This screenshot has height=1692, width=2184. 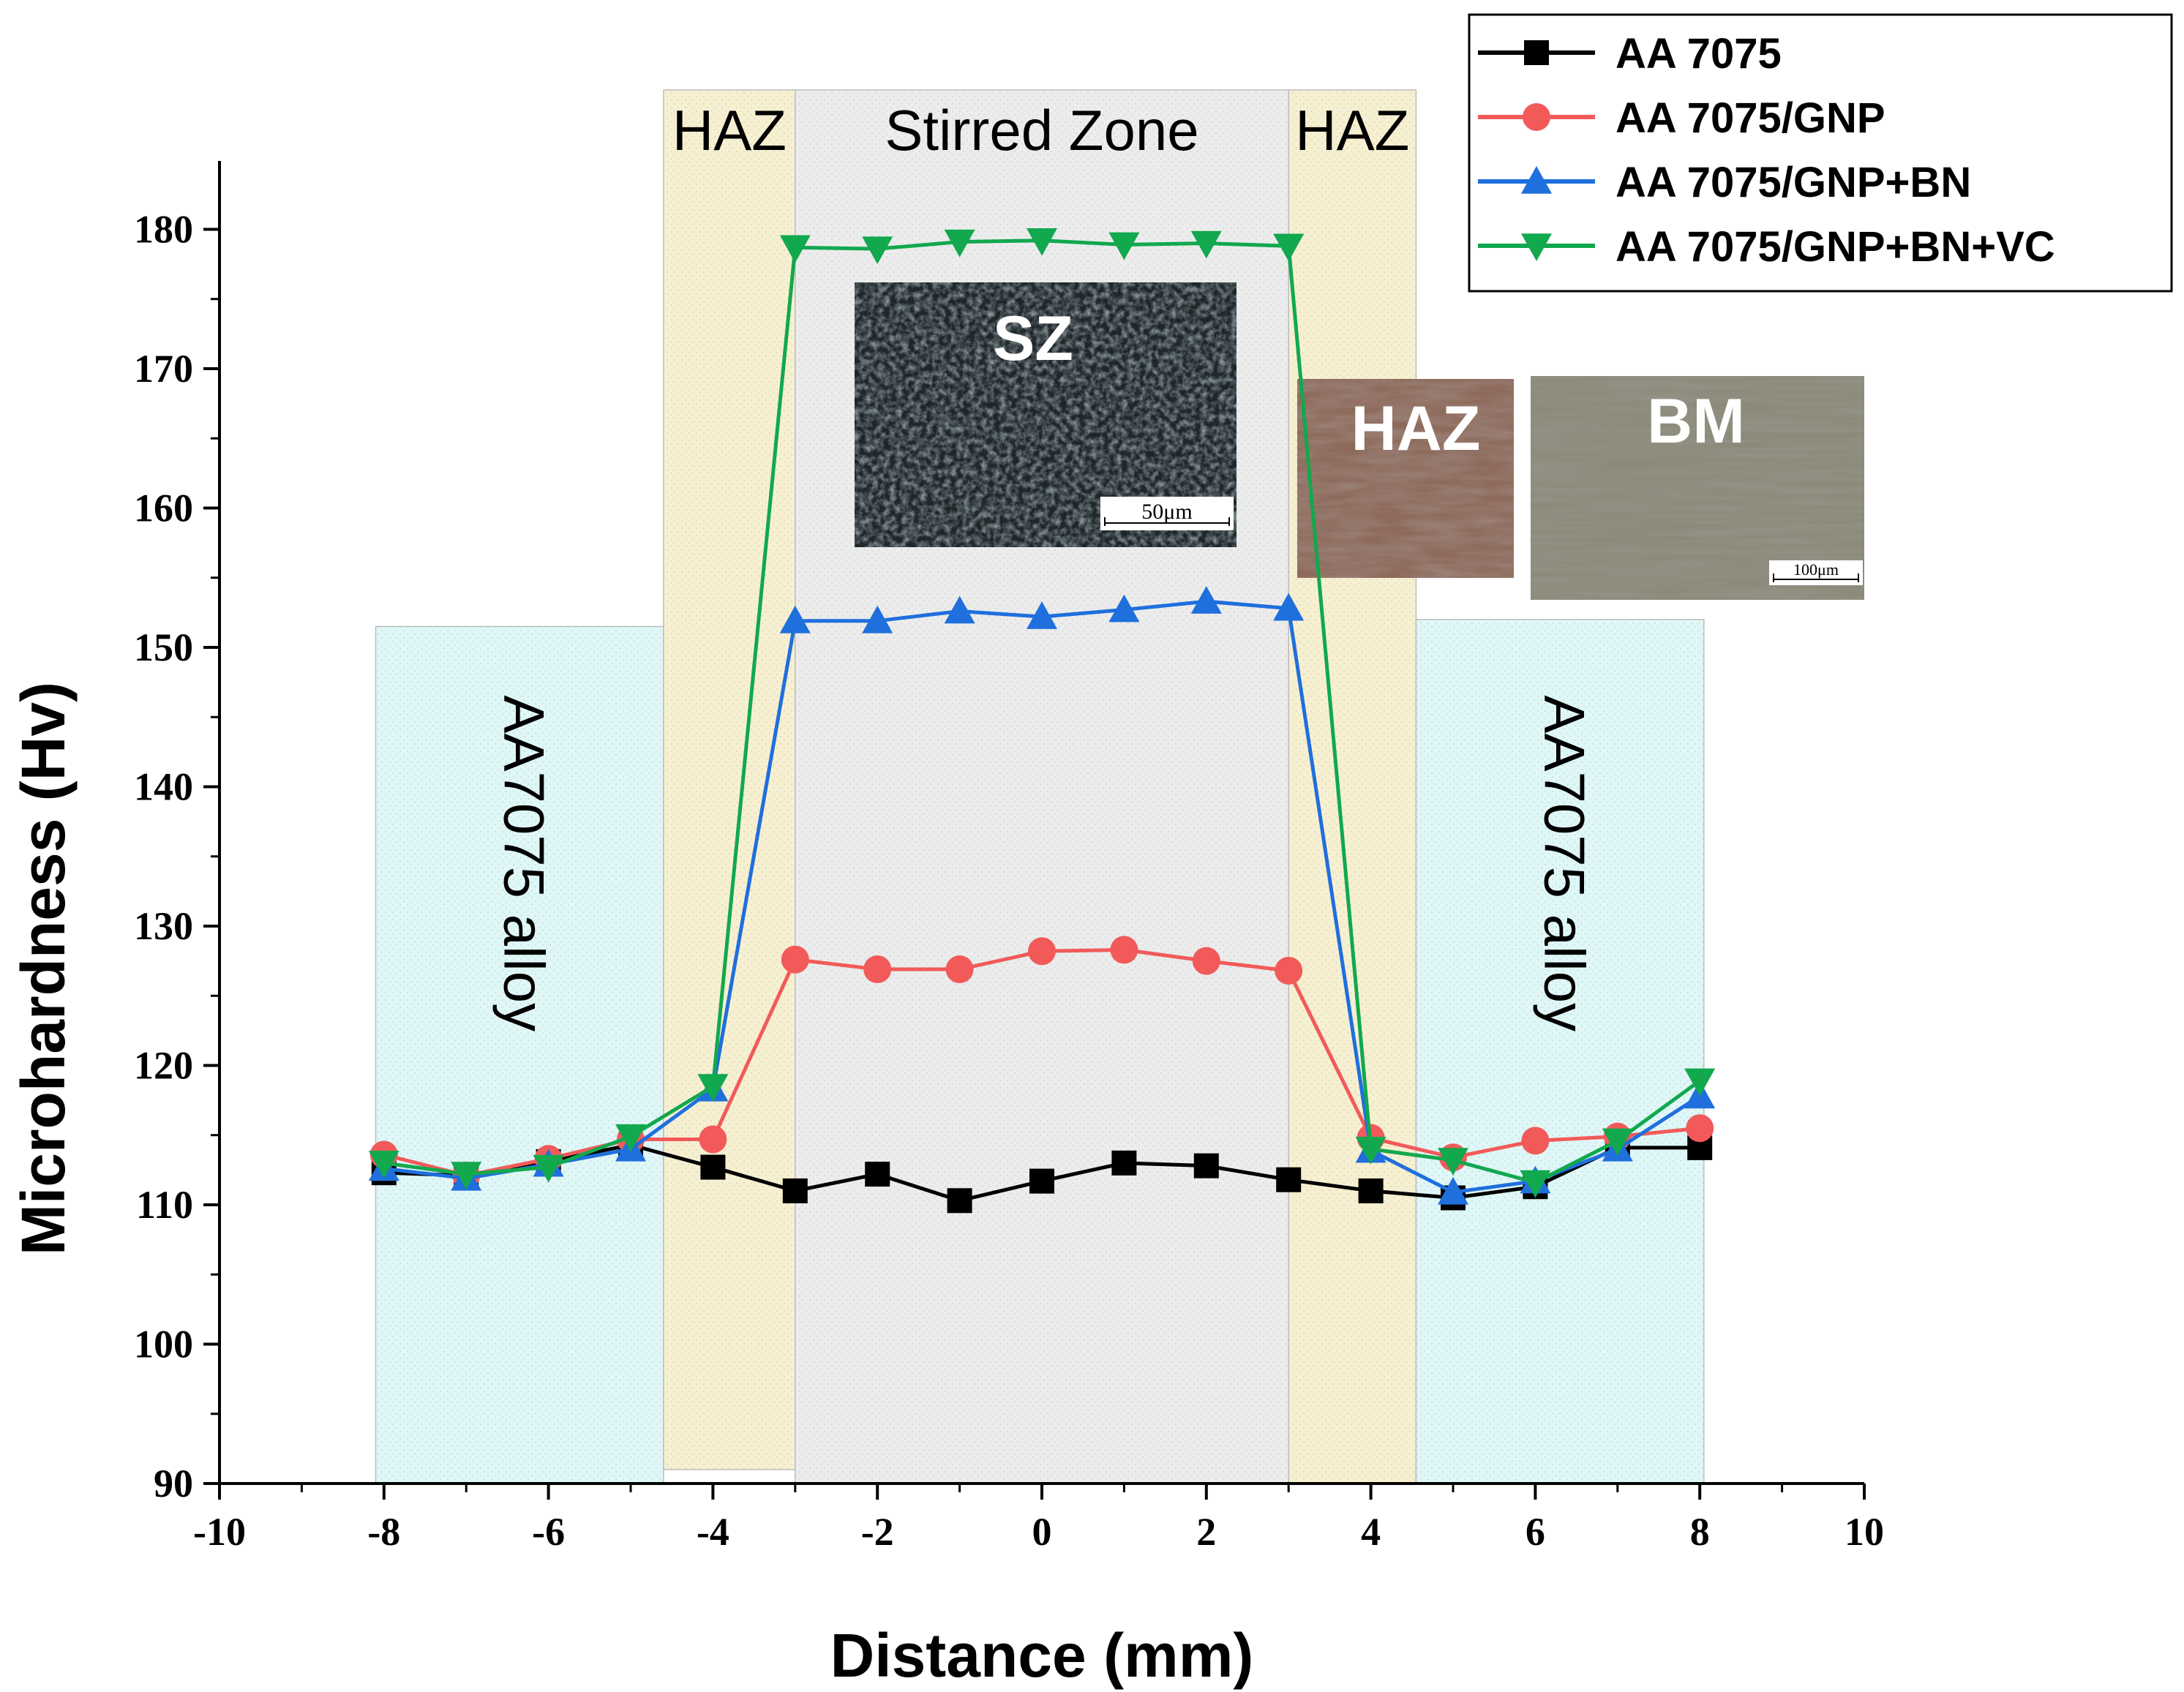 I want to click on y-tick-label: 90, so click(x=173, y=1483).